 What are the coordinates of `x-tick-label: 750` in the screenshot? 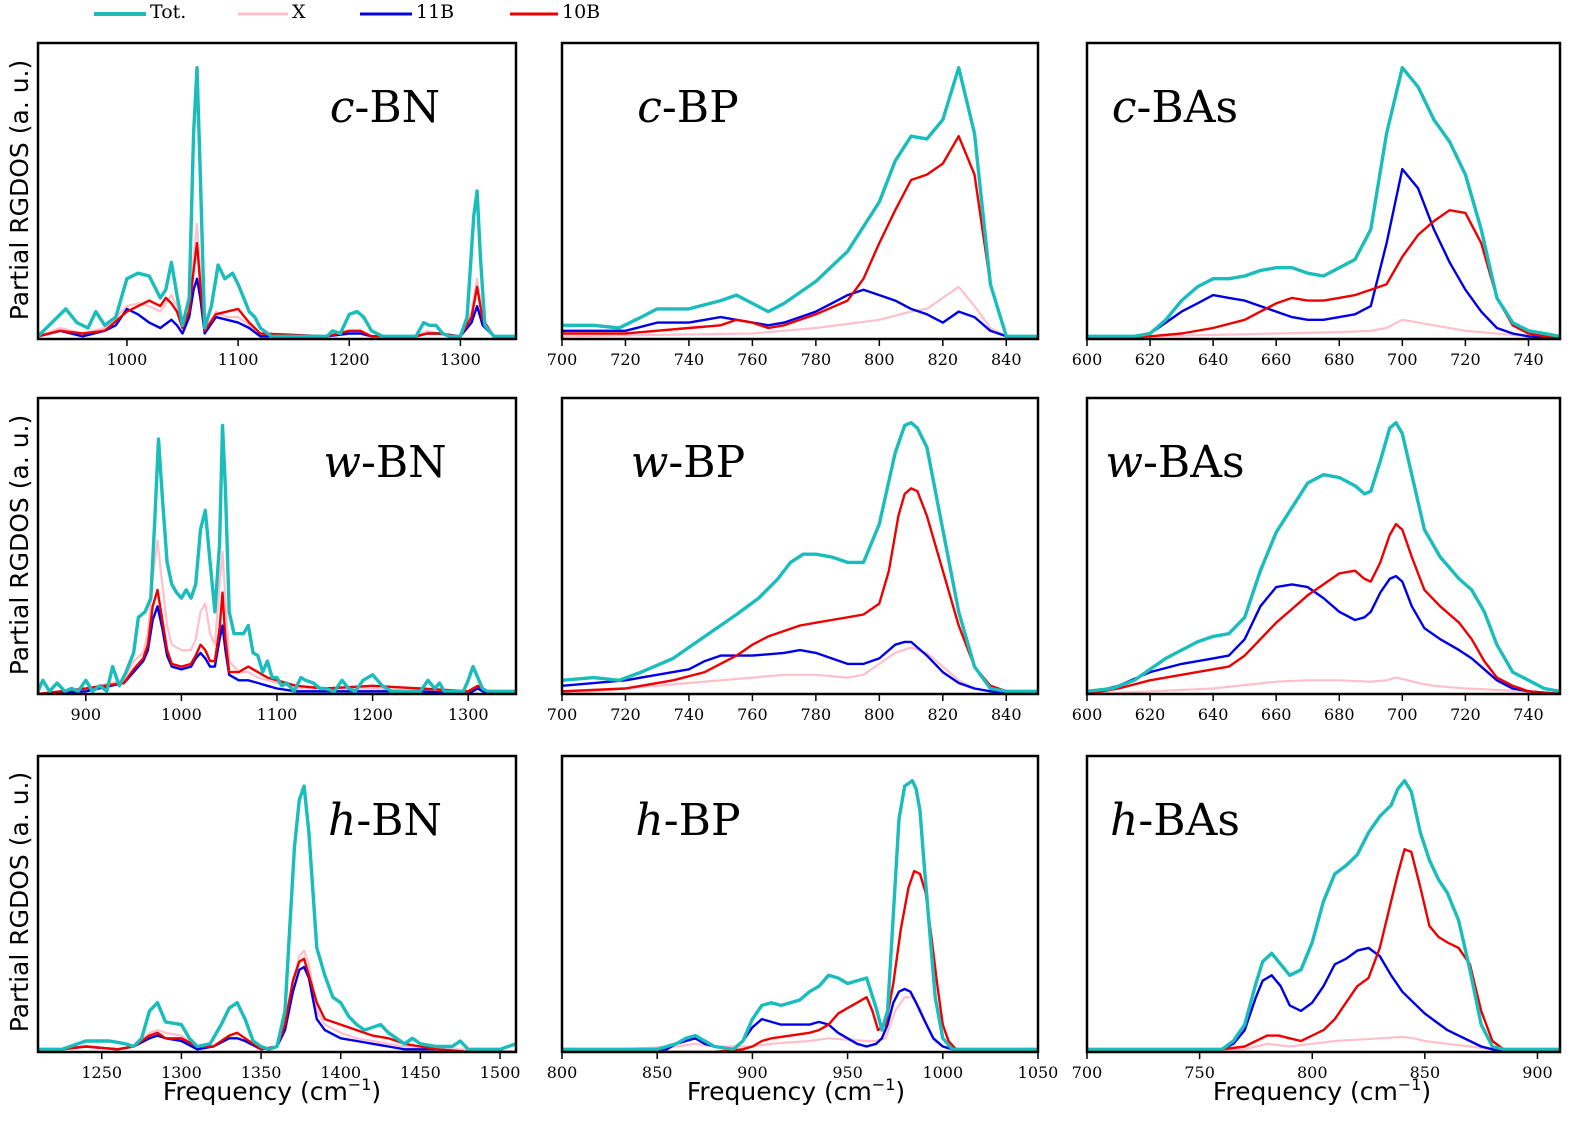 It's located at (1199, 1072).